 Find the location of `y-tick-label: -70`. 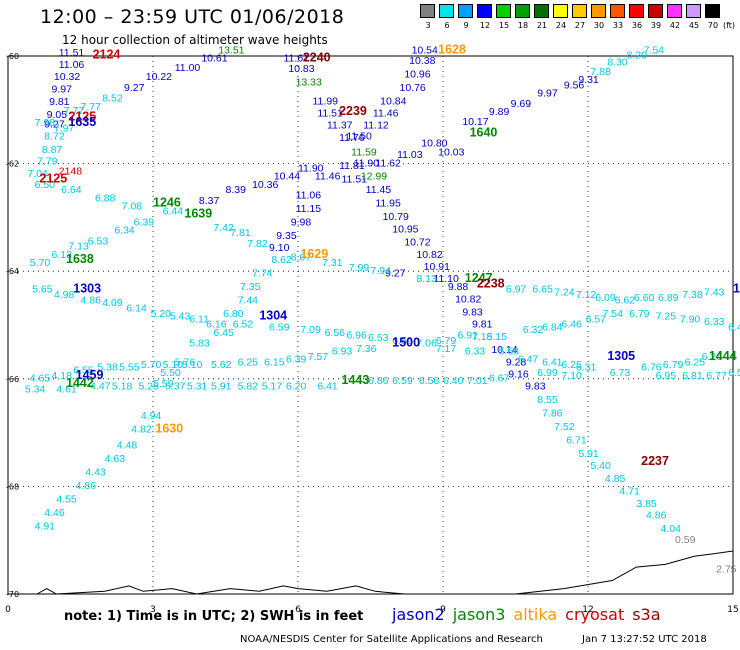

y-tick-label: -70 is located at coordinates (12, 594).